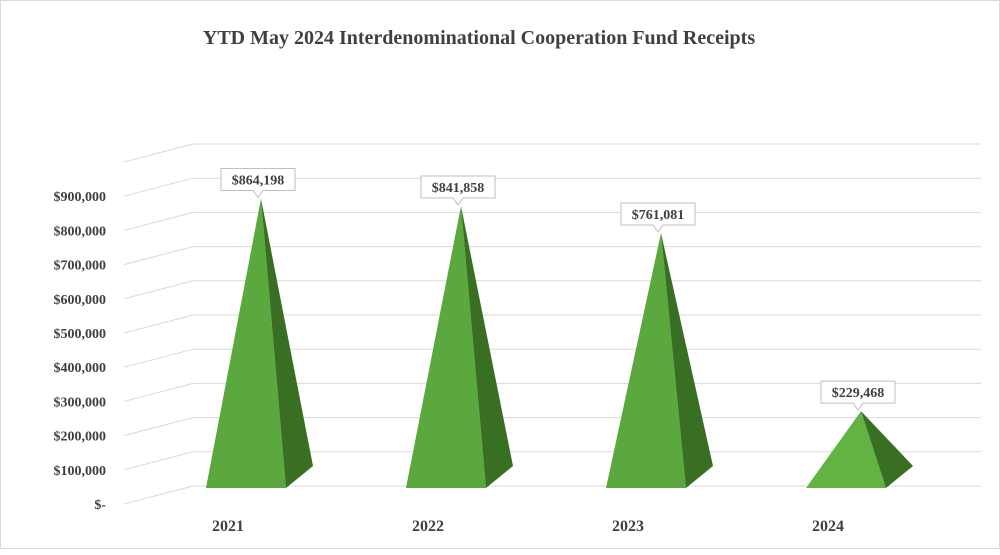 Image resolution: width=1000 pixels, height=555 pixels. Describe the element at coordinates (80, 471) in the screenshot. I see `y-tick-label: $100,000` at that location.